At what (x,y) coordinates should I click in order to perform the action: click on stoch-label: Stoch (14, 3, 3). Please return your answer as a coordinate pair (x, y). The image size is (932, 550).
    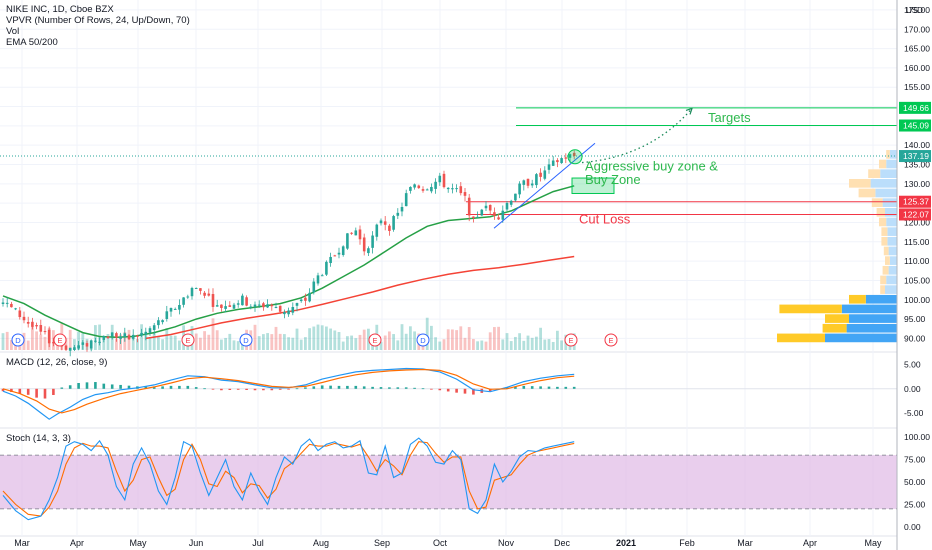
    Looking at the image, I should click on (38, 438).